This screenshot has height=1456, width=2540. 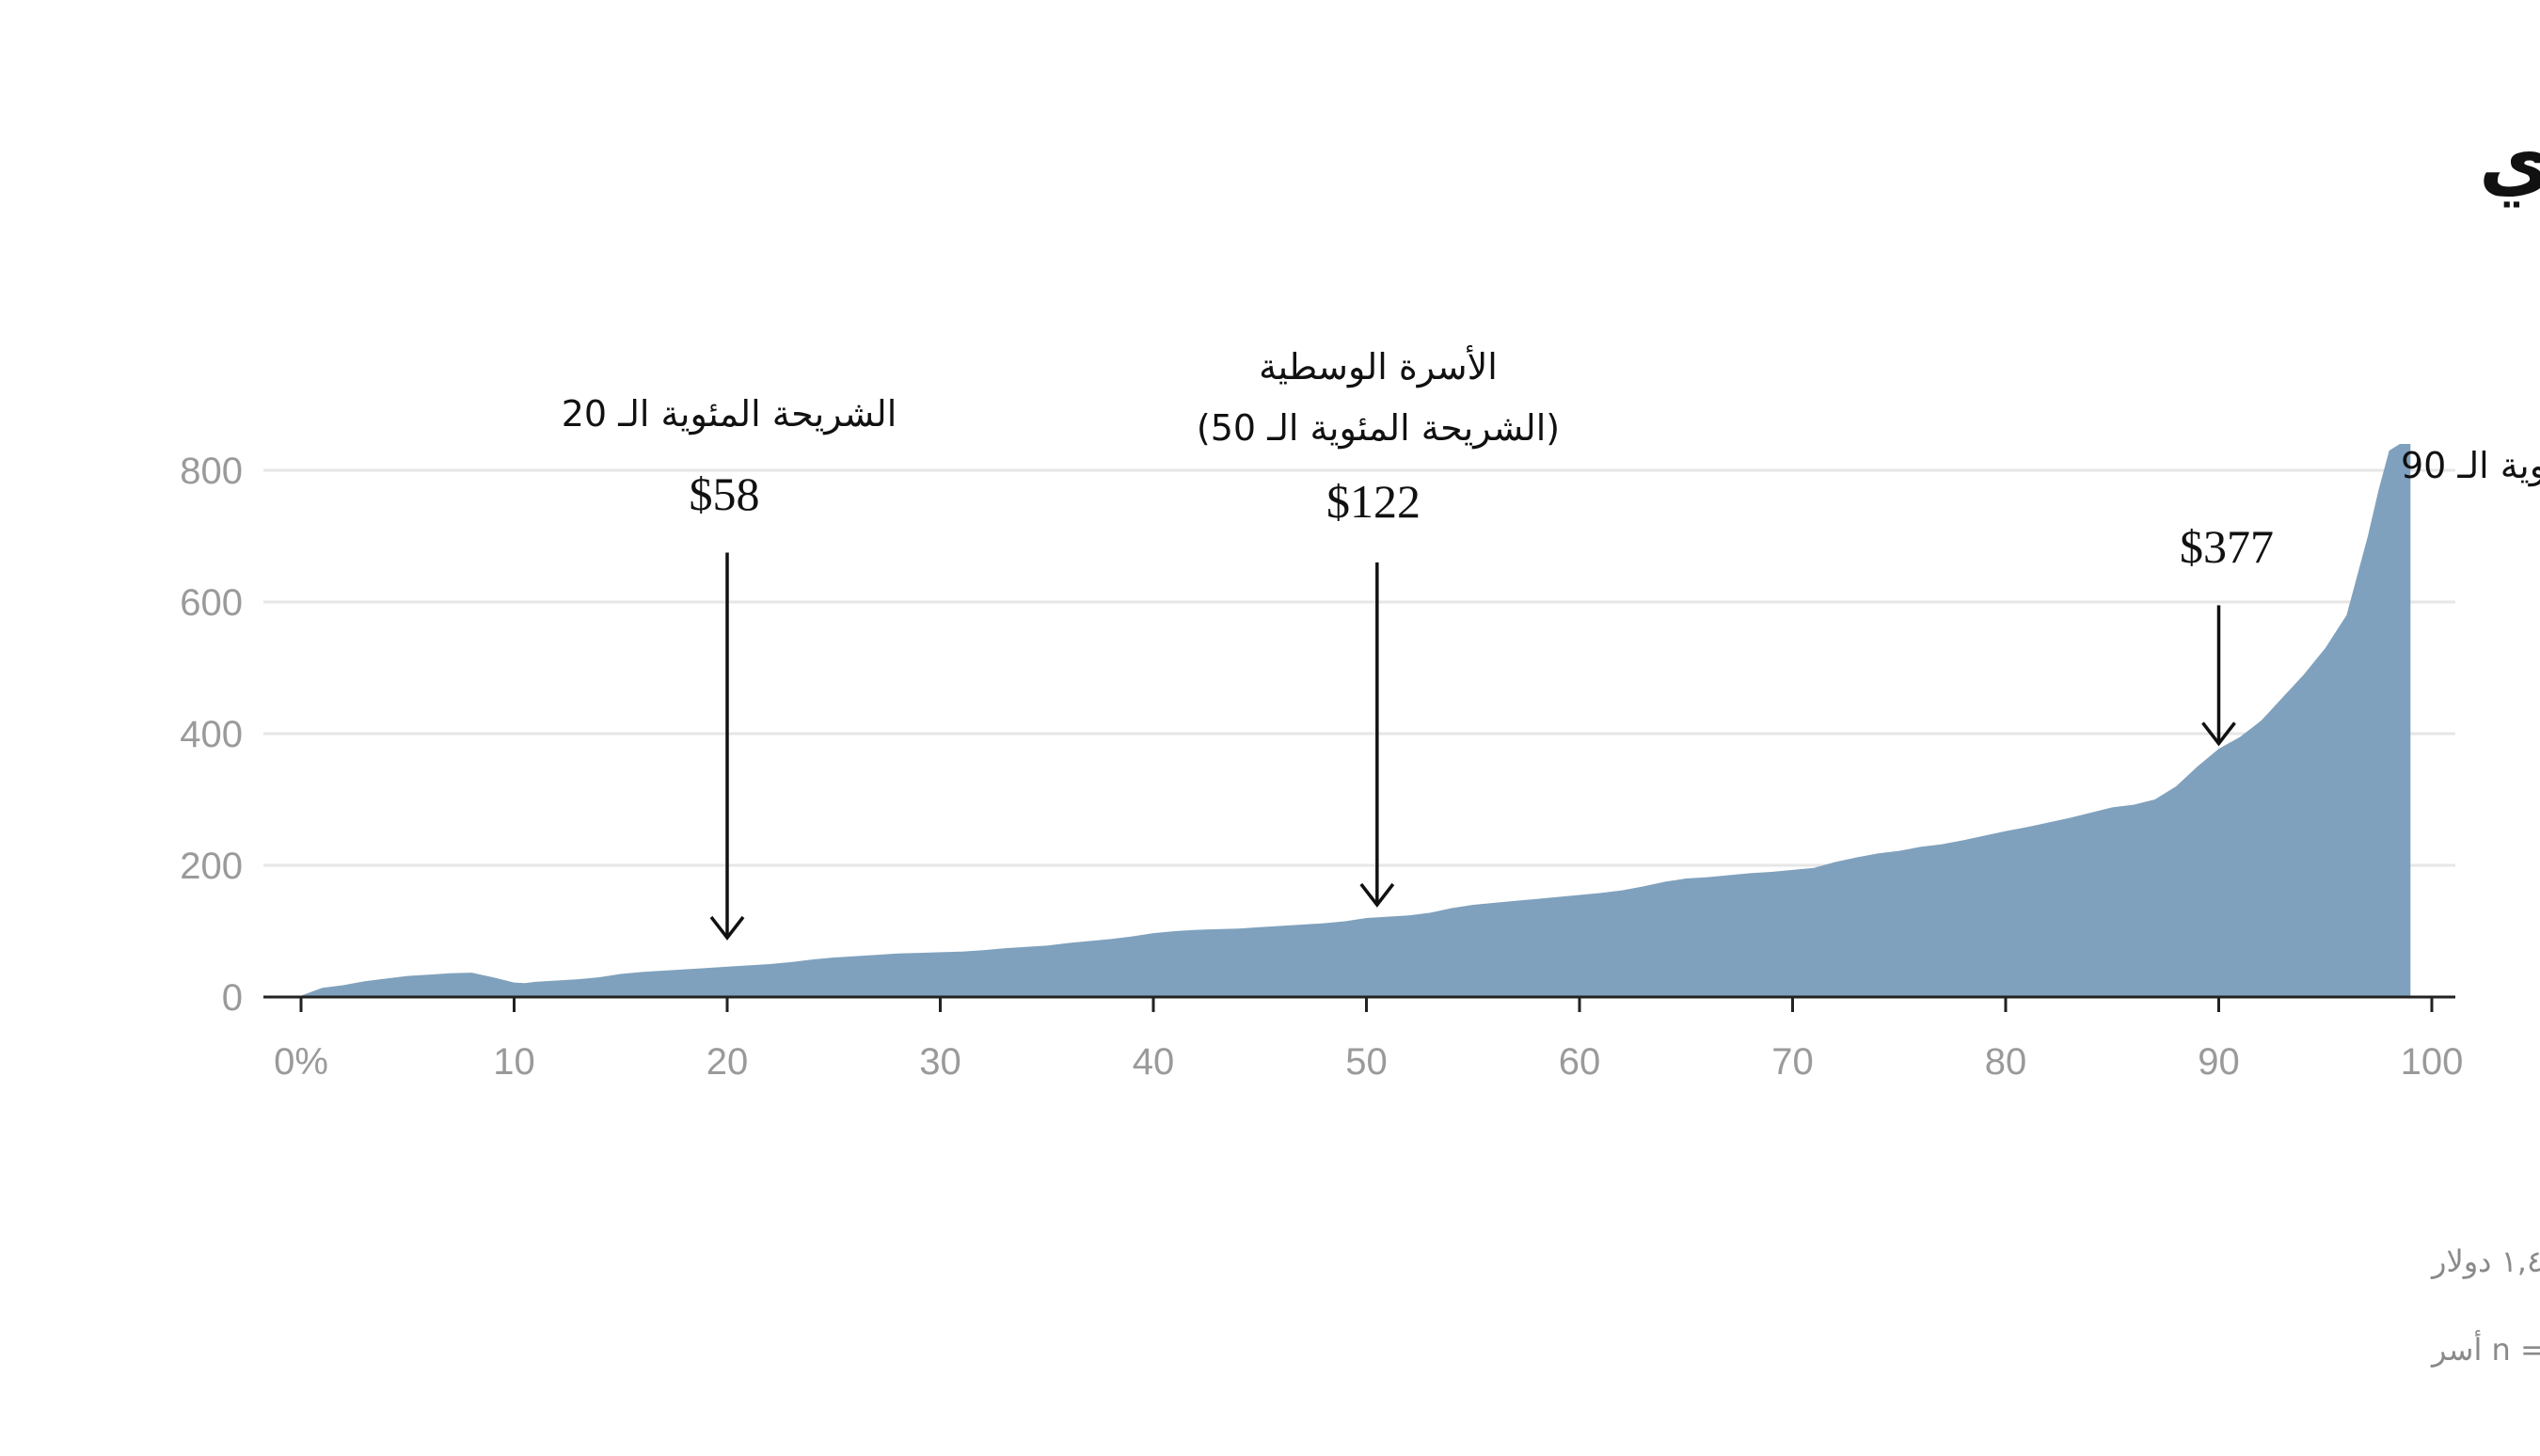 I want to click on x-tick-label: 40, so click(x=1154, y=1062).